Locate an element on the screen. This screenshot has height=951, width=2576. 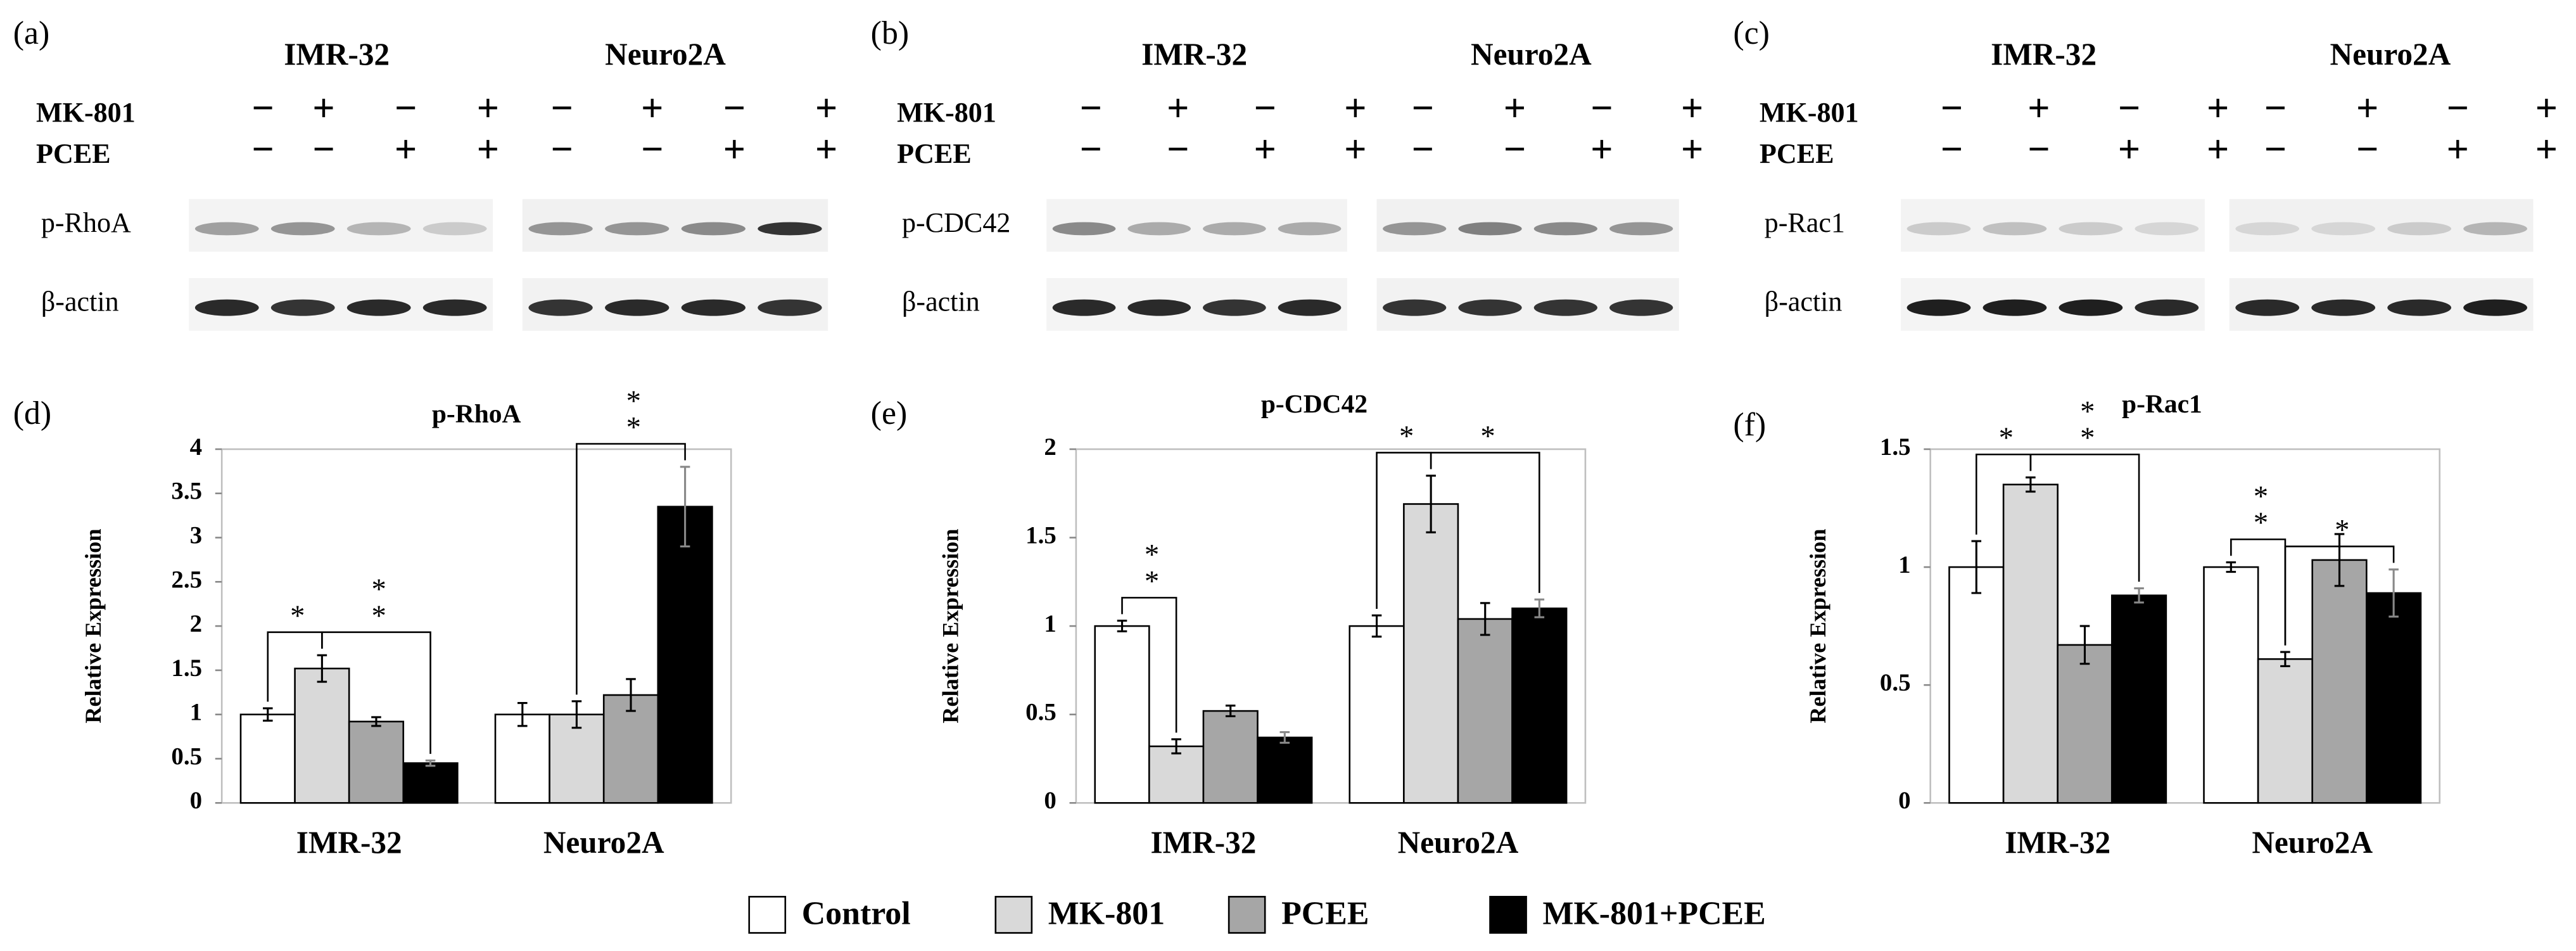
cell-line-header: Neuro2A is located at coordinates (665, 54).